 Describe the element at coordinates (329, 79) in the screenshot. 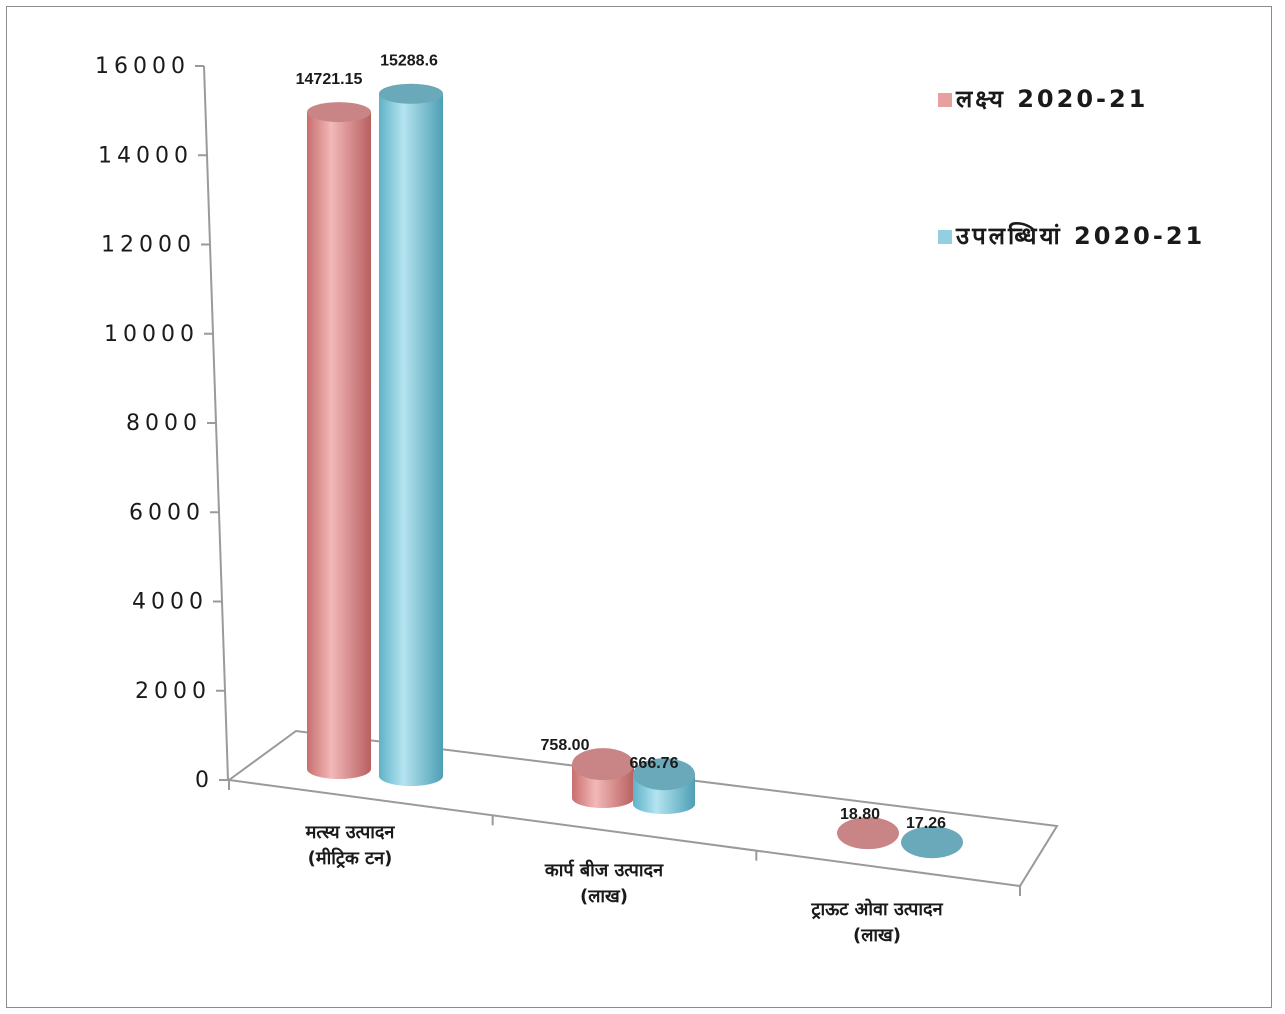

I see `data-label: 14721.15` at that location.